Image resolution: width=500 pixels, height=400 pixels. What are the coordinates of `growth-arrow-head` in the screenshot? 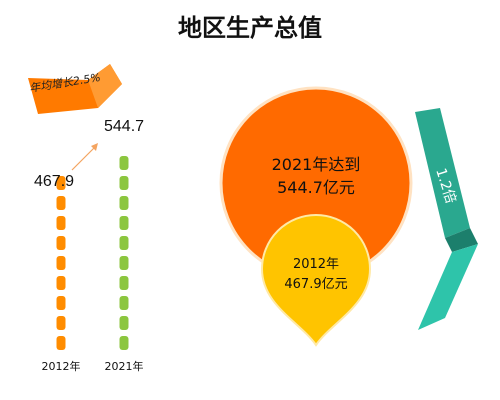 It's located at (94, 147).